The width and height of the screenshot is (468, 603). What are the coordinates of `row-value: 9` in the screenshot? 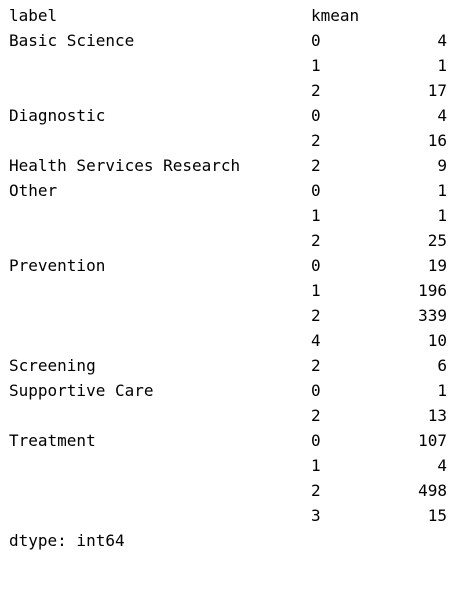 It's located at (442, 165).